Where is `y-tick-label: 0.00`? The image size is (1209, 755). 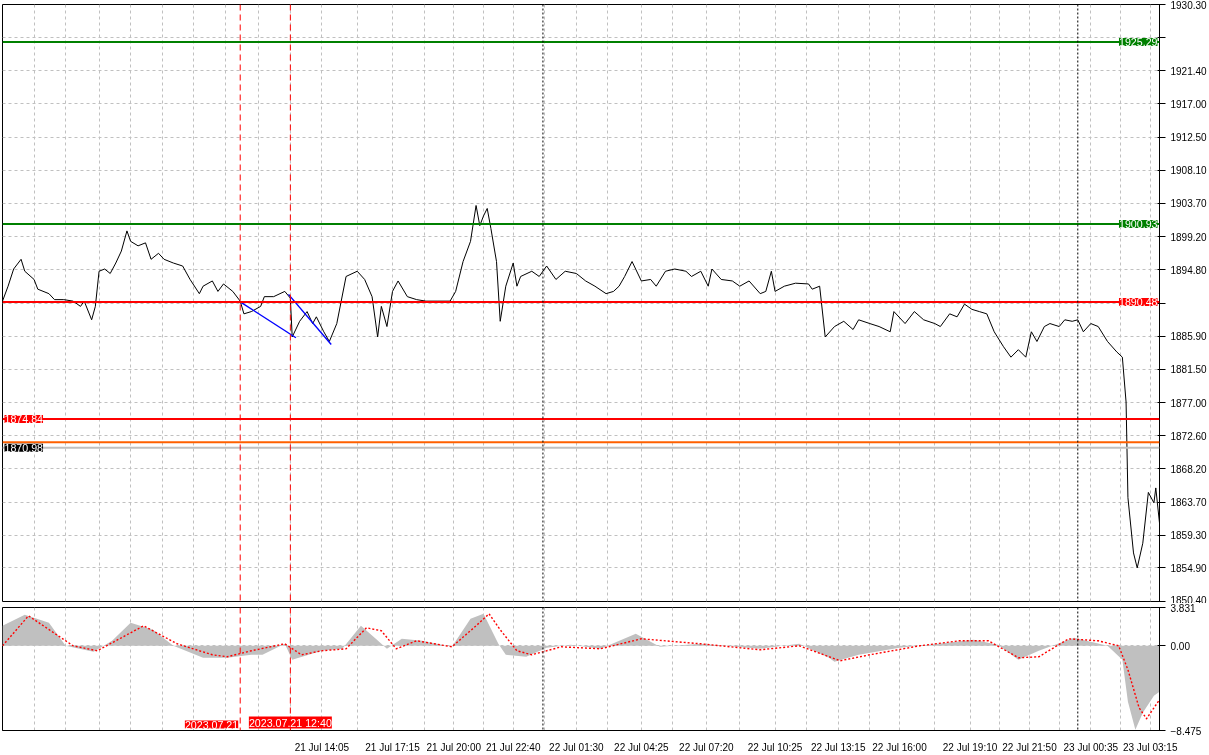
y-tick-label: 0.00 is located at coordinates (1180, 646).